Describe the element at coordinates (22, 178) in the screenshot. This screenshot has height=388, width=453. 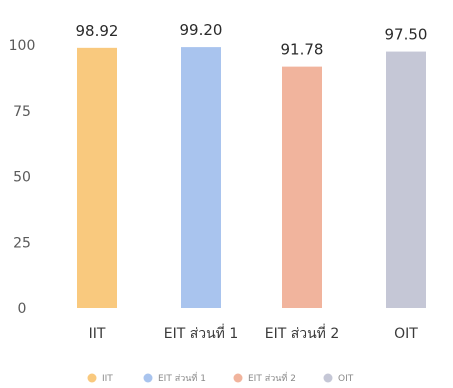
I see `y-tick-label: 50` at that location.